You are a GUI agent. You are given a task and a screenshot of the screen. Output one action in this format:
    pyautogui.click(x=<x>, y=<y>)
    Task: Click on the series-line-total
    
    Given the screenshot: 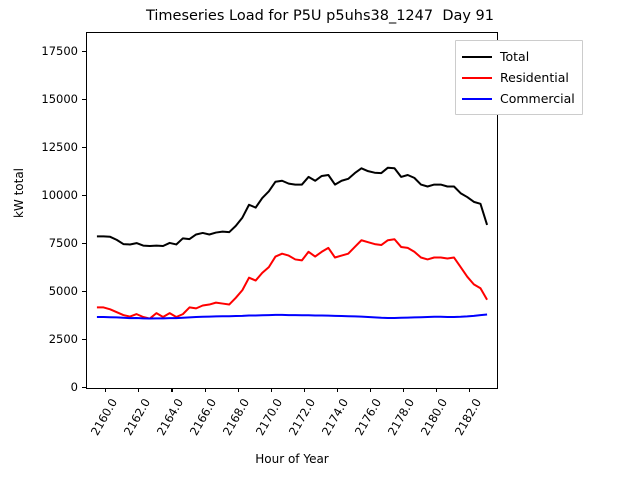 What is the action you would take?
    pyautogui.click(x=292, y=206)
    